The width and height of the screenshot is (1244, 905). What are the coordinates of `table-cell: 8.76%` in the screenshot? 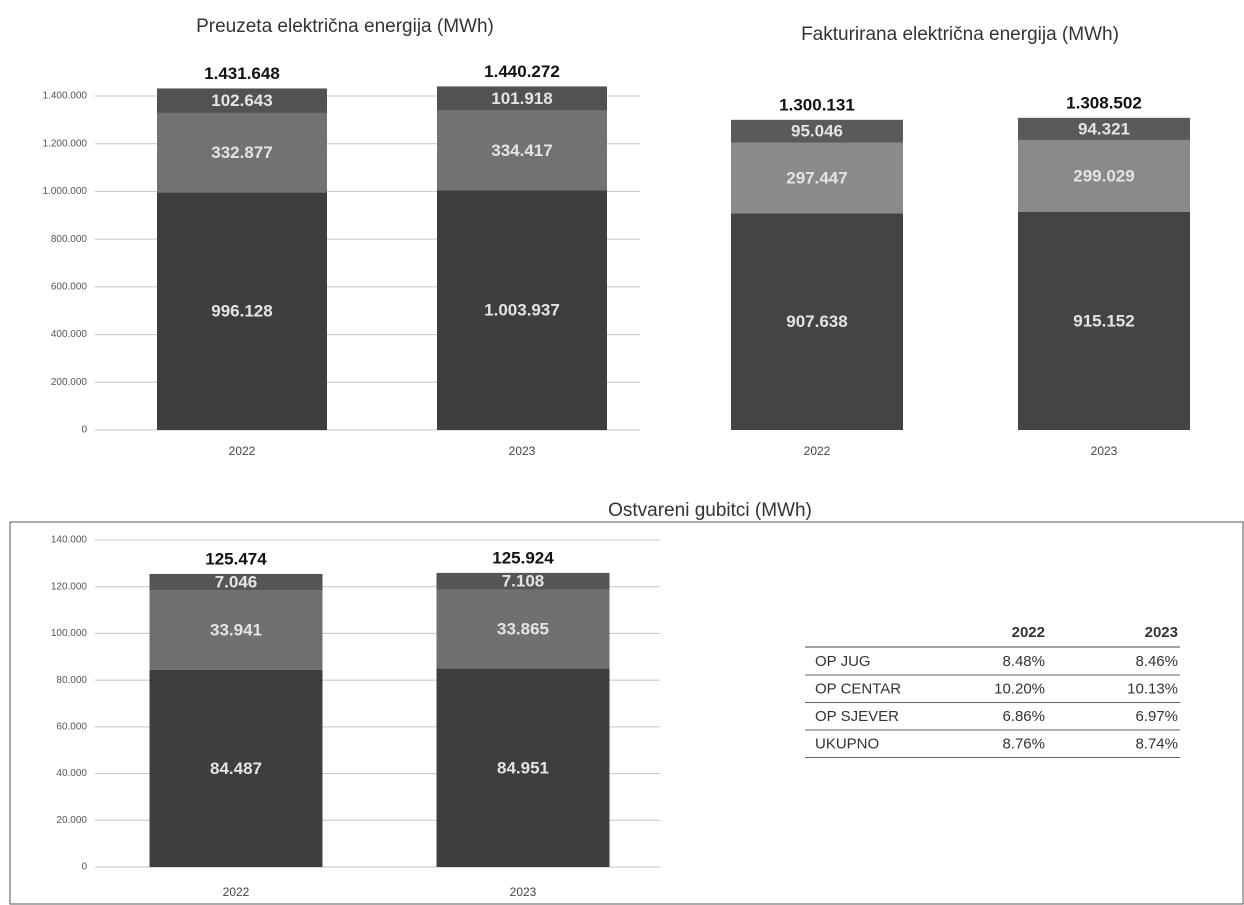 It's located at (1023, 743).